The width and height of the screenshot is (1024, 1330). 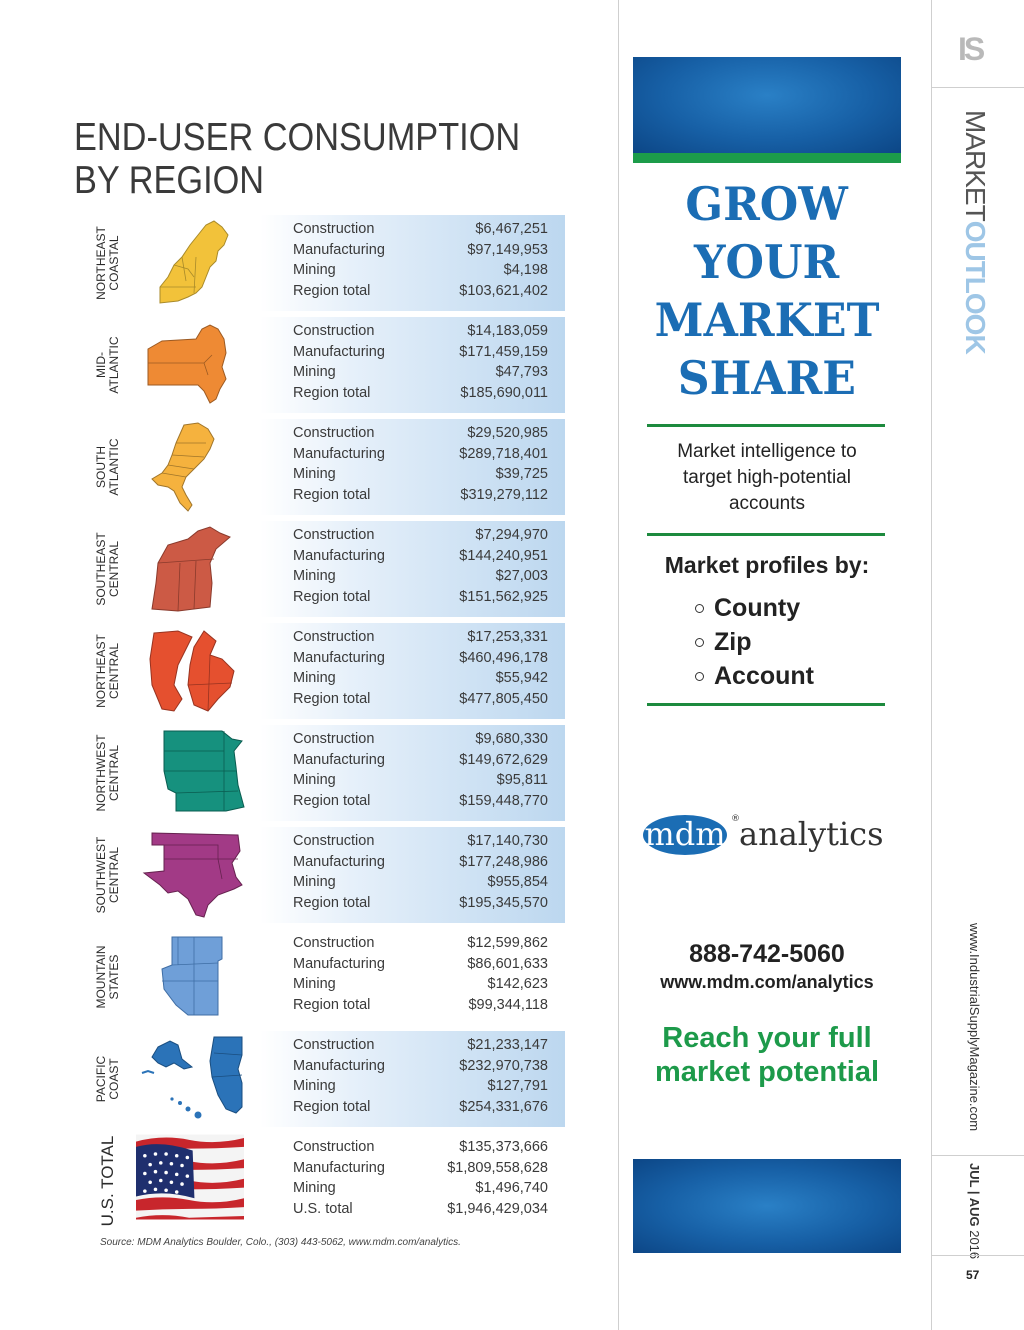 What do you see at coordinates (420, 229) in the screenshot?
I see `table-row: Construction $6,467,251` at bounding box center [420, 229].